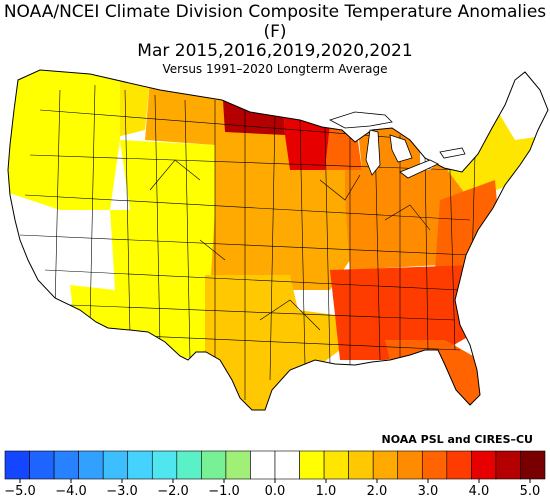 The image size is (550, 497). Describe the element at coordinates (122, 490) in the screenshot. I see `scale-label: −3.0` at that location.